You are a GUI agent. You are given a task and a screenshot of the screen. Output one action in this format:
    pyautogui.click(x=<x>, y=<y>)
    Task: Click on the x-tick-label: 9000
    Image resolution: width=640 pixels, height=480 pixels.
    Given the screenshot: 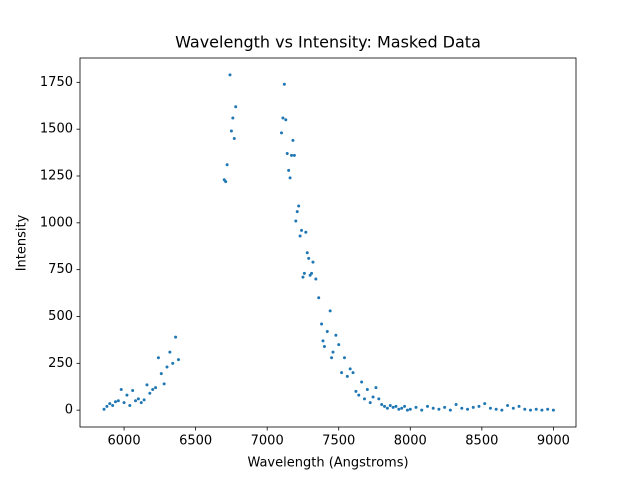 What is the action you would take?
    pyautogui.click(x=553, y=441)
    